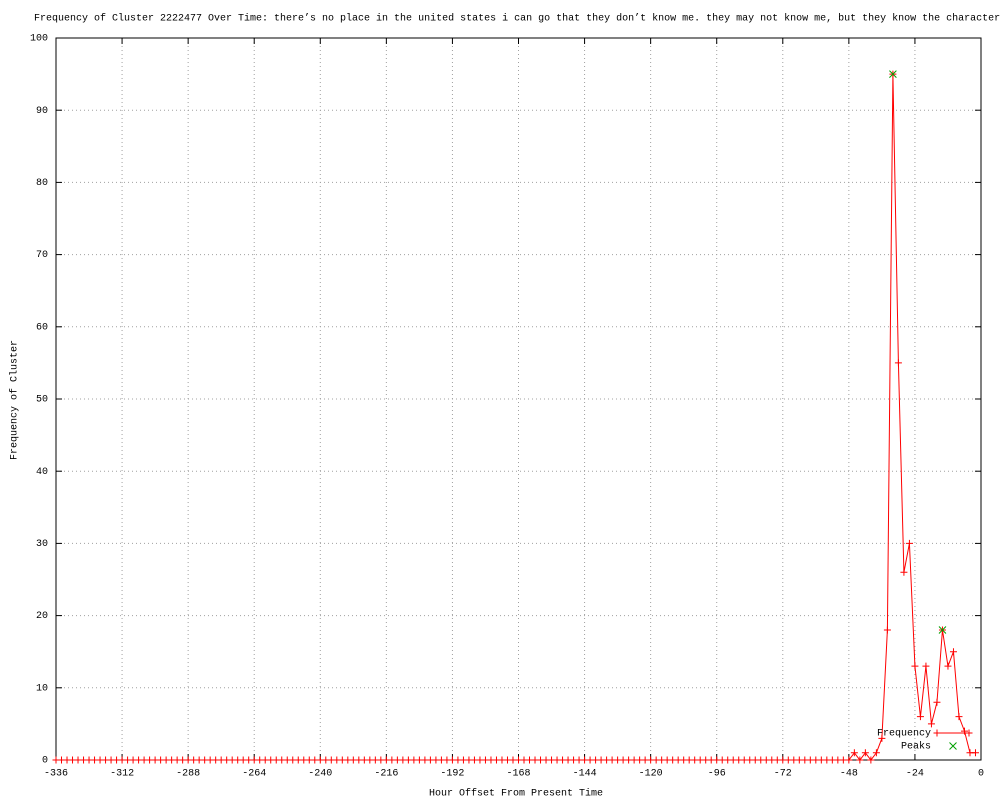  Describe the element at coordinates (651, 774) in the screenshot. I see `x-tick-label: -120` at that location.